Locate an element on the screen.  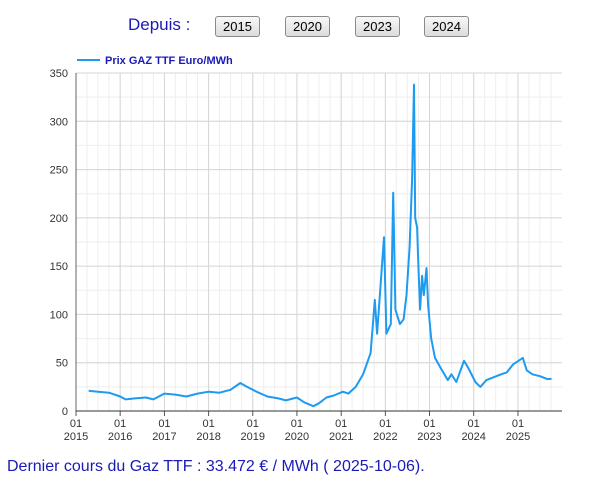
x-tick-label-year: 2021 is located at coordinates (341, 437).